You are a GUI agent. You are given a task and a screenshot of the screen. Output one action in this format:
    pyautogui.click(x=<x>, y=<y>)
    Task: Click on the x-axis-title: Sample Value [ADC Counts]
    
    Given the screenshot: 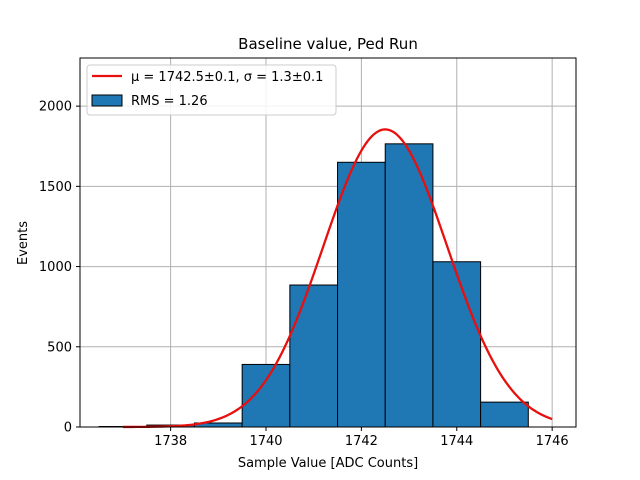 What is the action you would take?
    pyautogui.click(x=328, y=463)
    